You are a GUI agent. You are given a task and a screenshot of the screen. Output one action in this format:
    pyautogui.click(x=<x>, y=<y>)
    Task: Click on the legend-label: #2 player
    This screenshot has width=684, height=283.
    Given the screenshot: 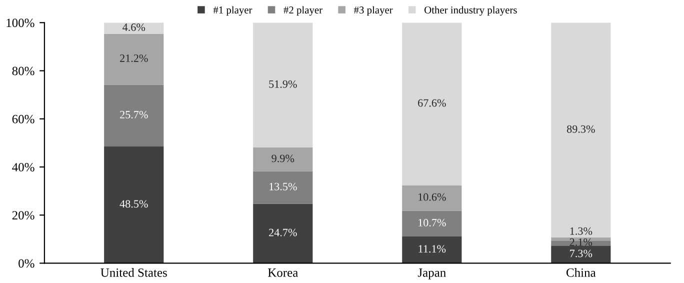 What is the action you would take?
    pyautogui.click(x=303, y=11)
    